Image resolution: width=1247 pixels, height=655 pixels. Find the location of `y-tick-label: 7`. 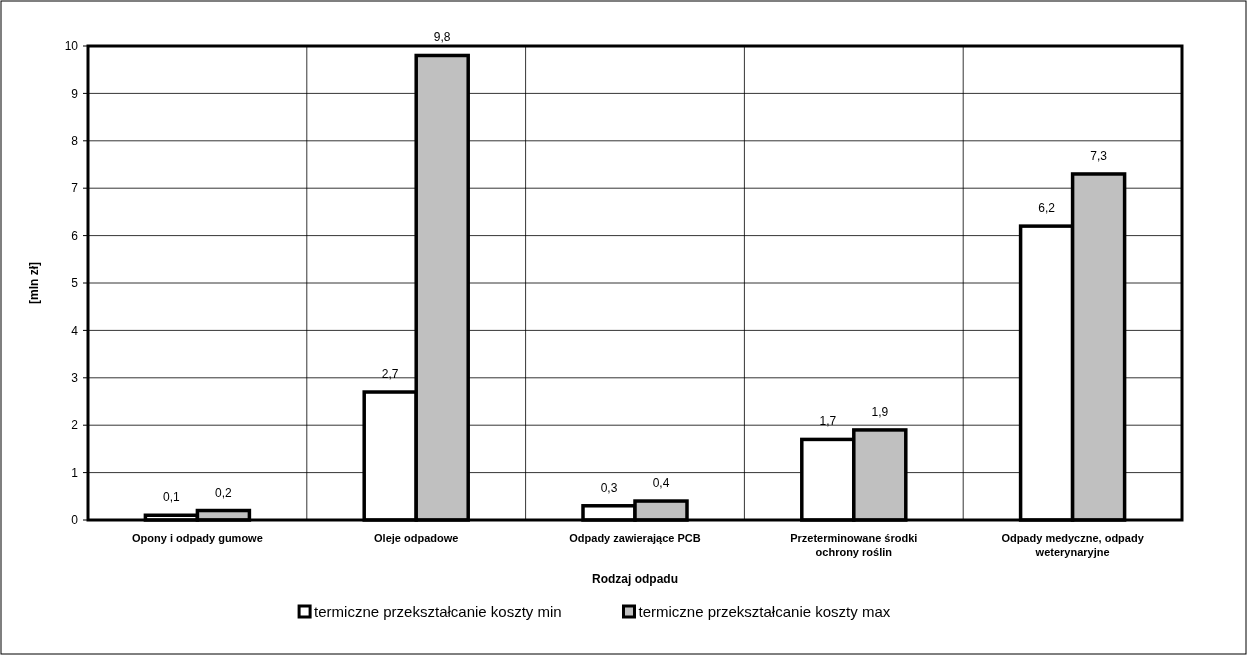

y-tick-label: 7 is located at coordinates (75, 188).